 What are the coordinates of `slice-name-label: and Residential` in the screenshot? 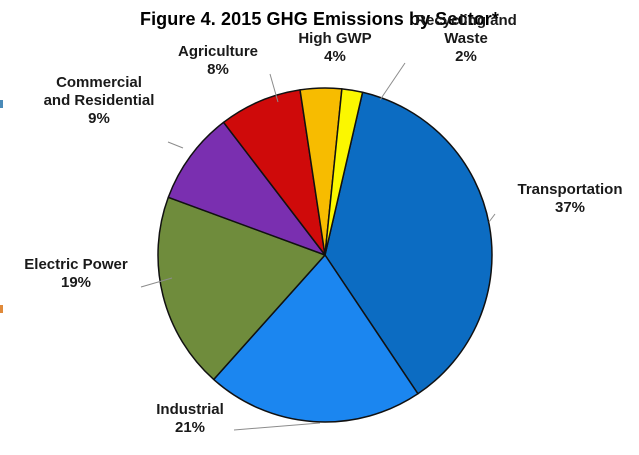 It's located at (99, 100).